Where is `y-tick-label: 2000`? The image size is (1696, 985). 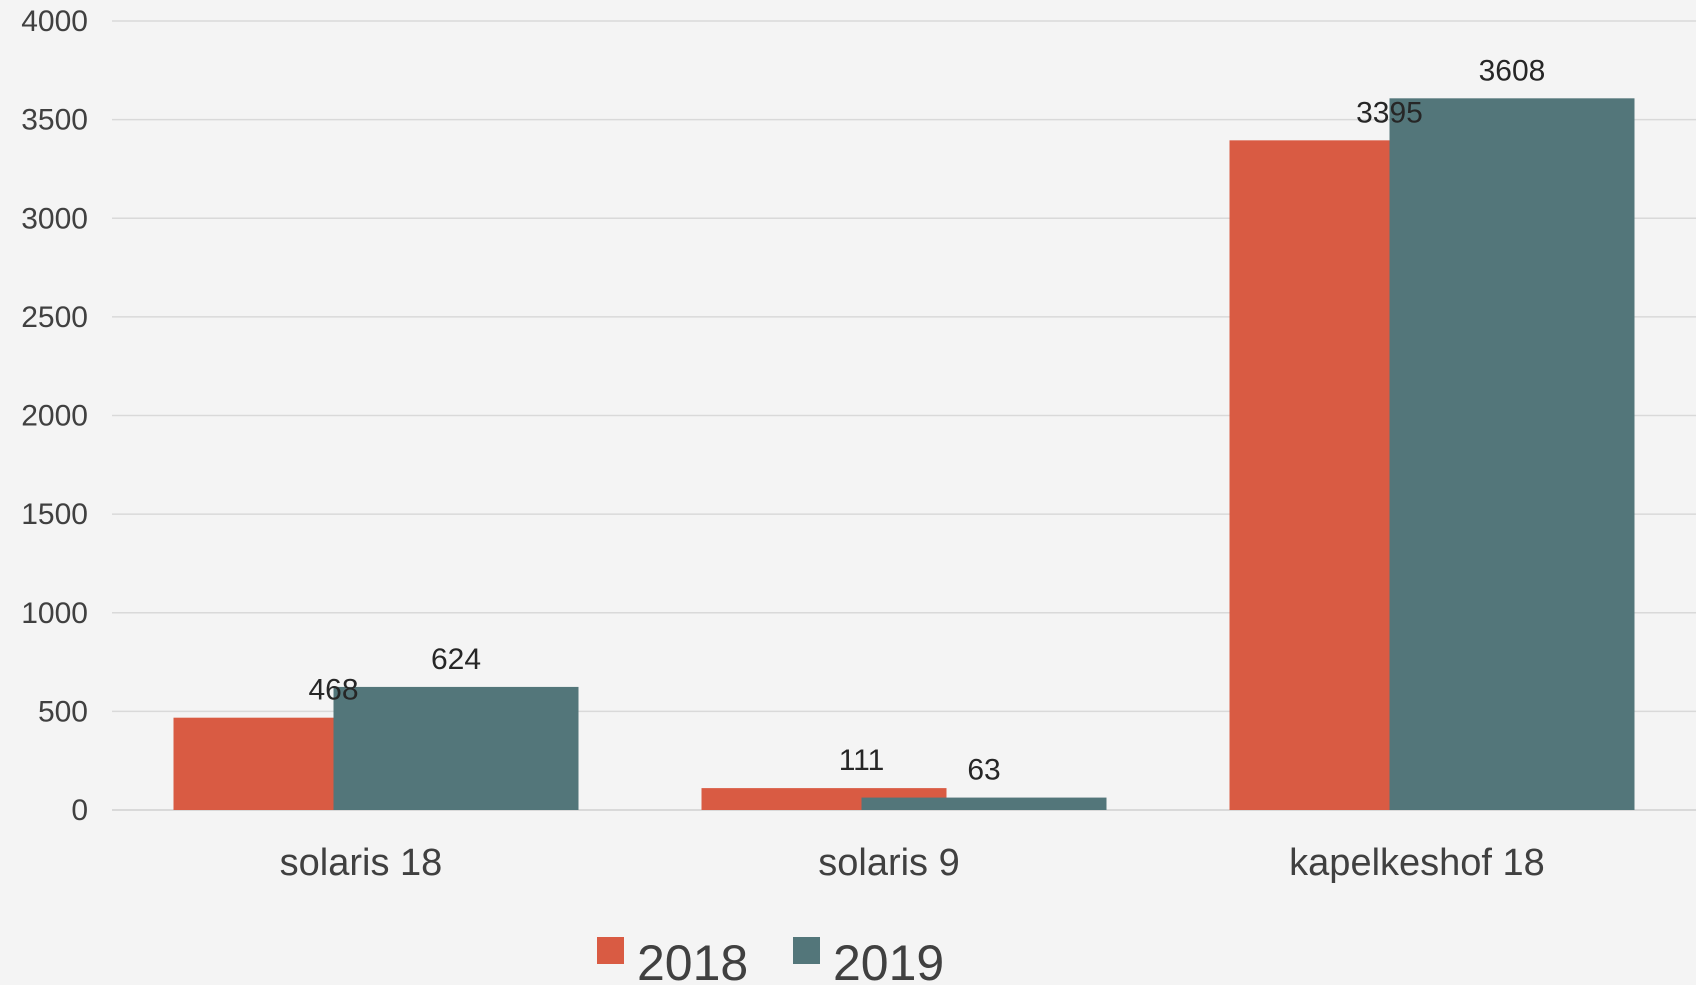
y-tick-label: 2000 is located at coordinates (54, 416).